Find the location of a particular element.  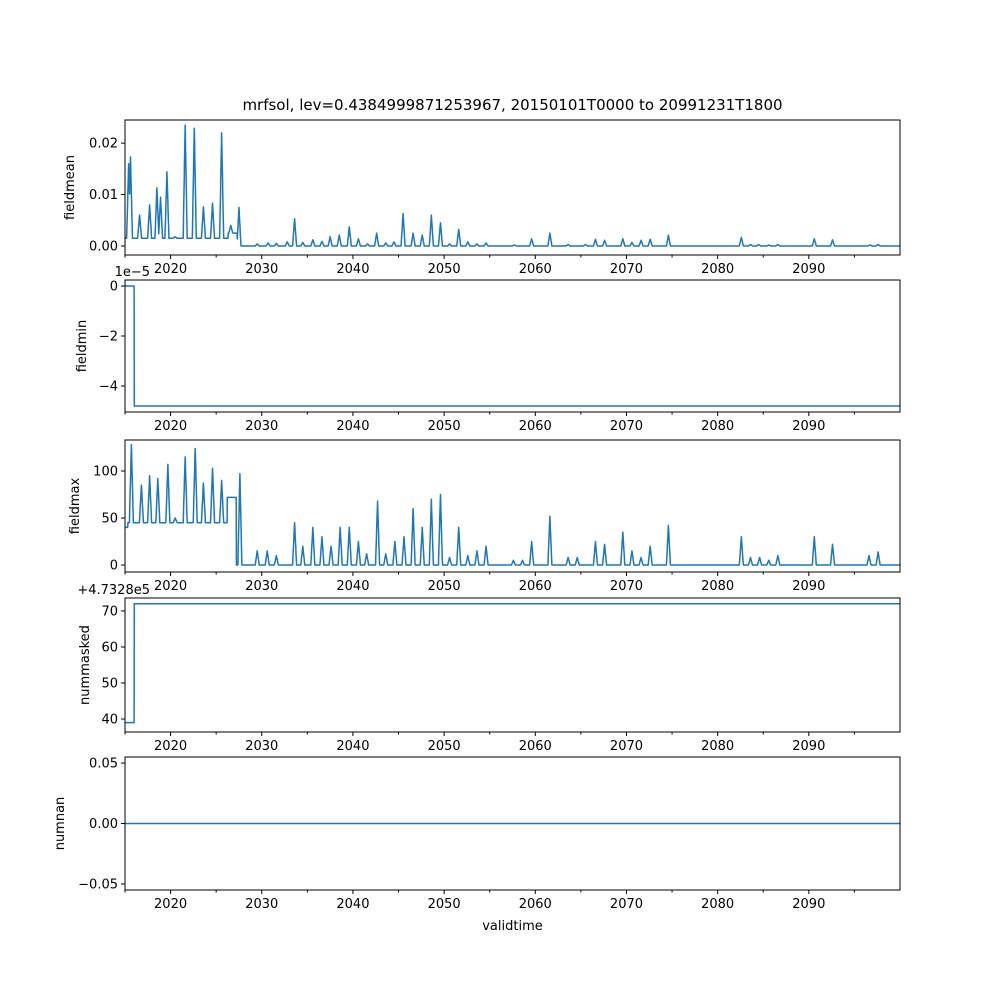

y-tick-label-fieldmin: −4 is located at coordinates (108, 387).